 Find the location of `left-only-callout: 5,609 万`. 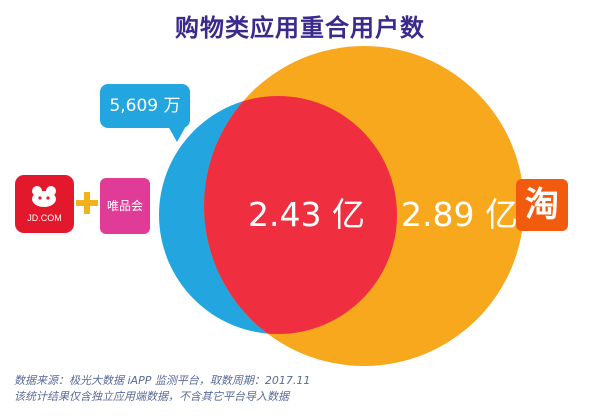

left-only-callout: 5,609 万 is located at coordinates (145, 113).